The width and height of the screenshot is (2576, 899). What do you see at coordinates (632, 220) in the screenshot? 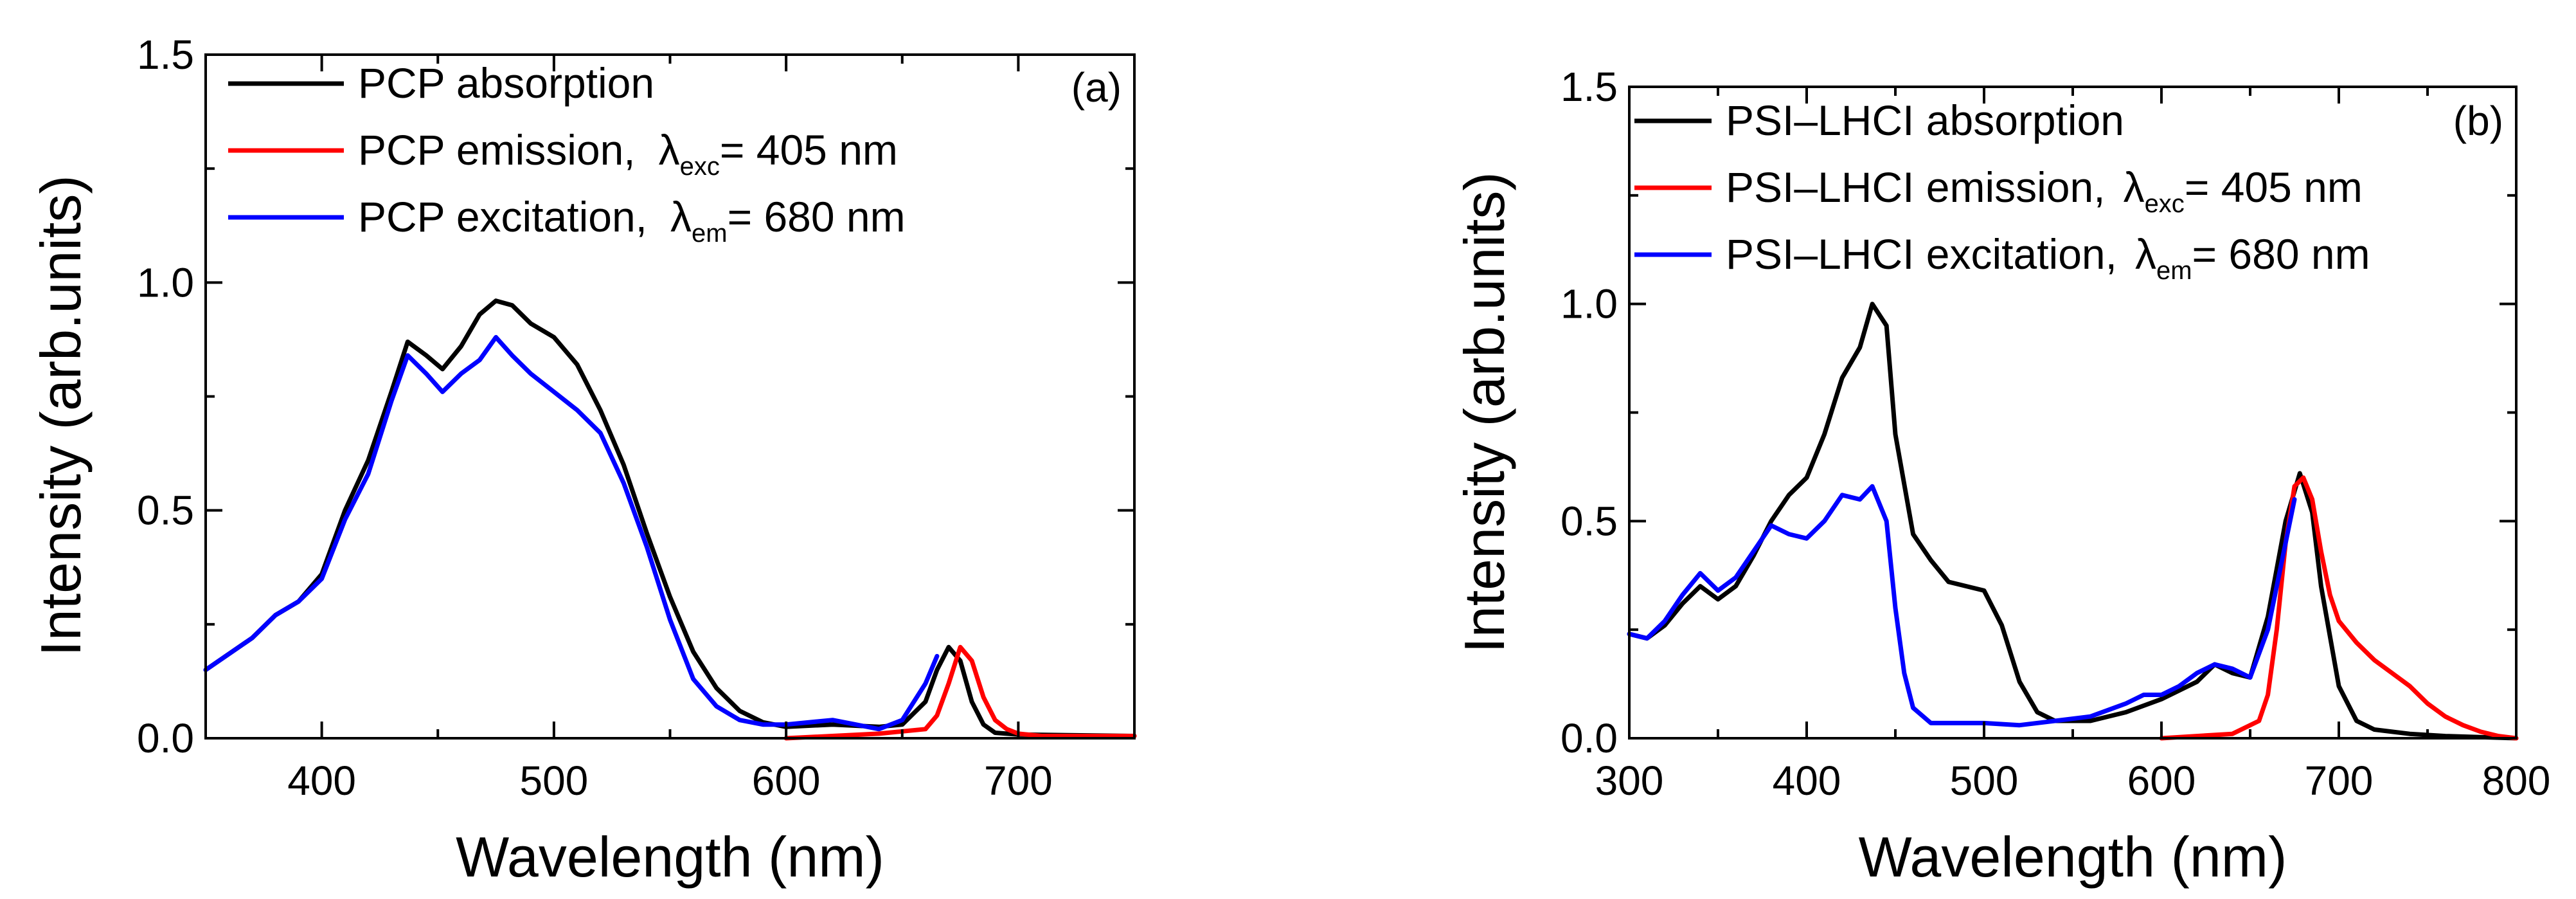
I see `legend-entry: PCP excitation, λem= 680 nm` at bounding box center [632, 220].